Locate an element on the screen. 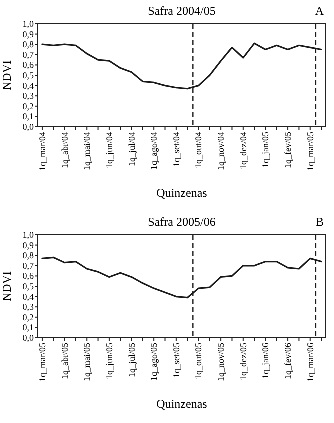 The image size is (334, 423). x-tick-label: 1q_jan/06 is located at coordinates (265, 360).